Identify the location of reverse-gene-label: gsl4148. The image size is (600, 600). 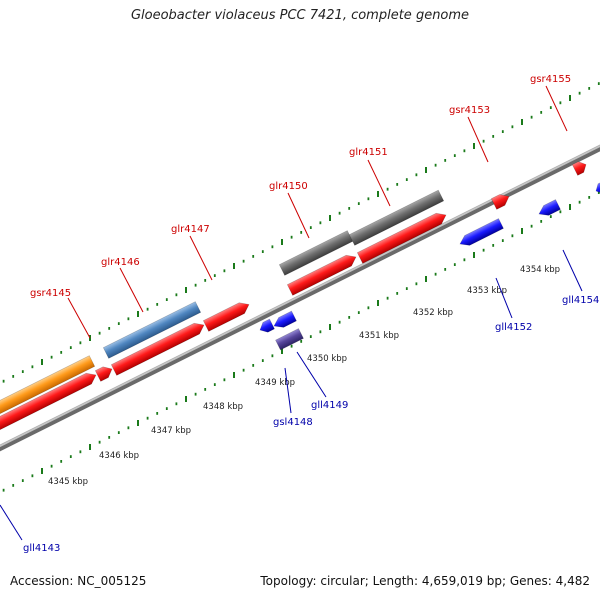
(293, 422).